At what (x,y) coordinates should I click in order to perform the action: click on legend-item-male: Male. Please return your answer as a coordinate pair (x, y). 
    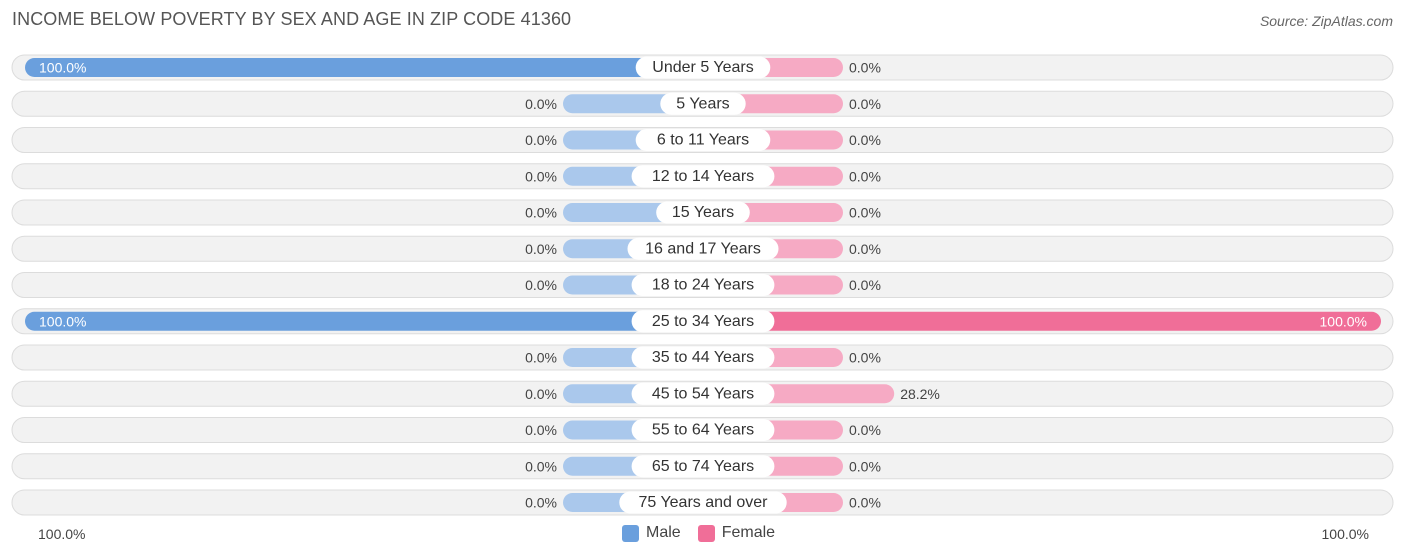
    Looking at the image, I should click on (651, 533).